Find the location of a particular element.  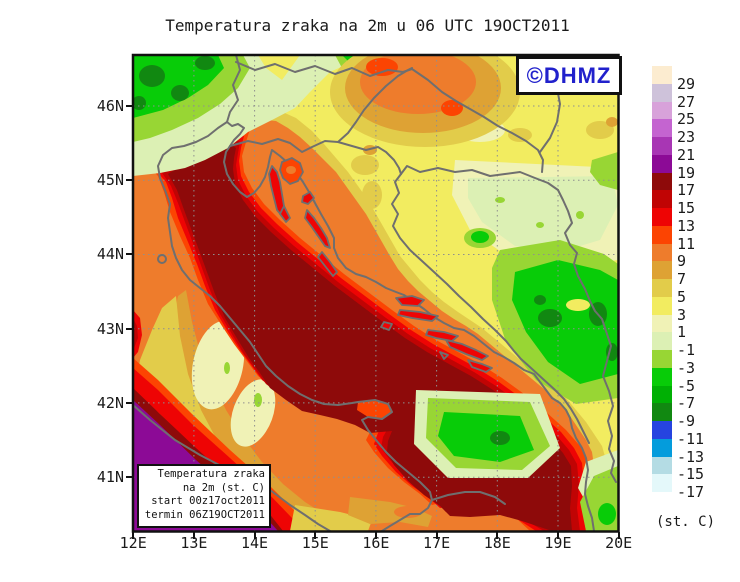

lon-tick-label: 12E is located at coordinates (133, 543).